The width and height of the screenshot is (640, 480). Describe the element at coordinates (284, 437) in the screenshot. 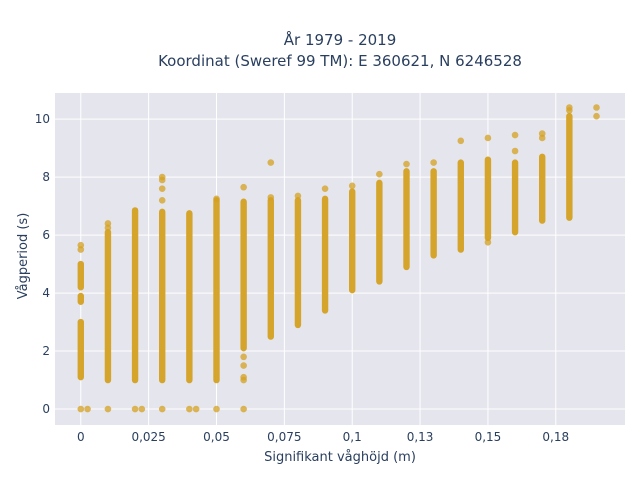

I see `x-tick-label: 0,075` at that location.